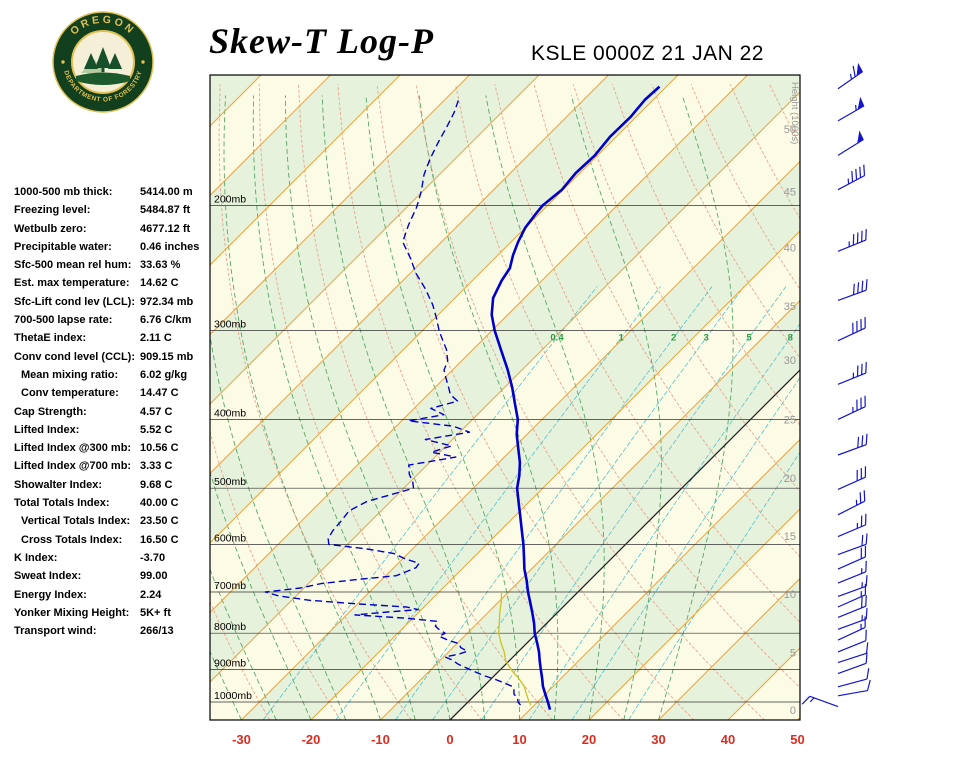 The height and width of the screenshot is (768, 960). I want to click on svg-text: 200mb, so click(230, 200).